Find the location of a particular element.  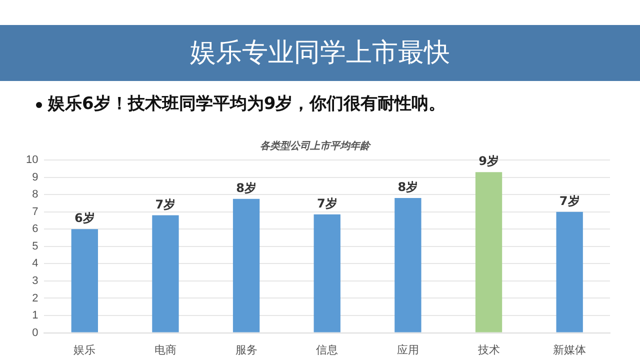

data-label: 6岁 is located at coordinates (84, 218).